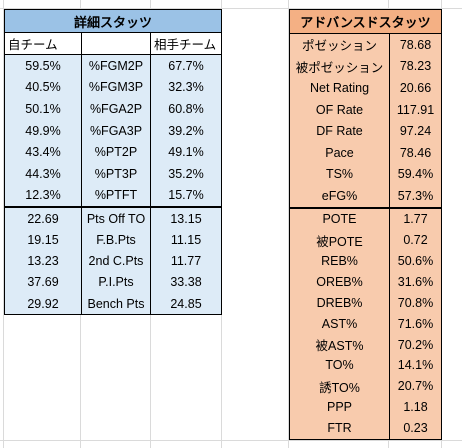  I want to click on table-row: OREB% 31.6%, so click(365, 282).